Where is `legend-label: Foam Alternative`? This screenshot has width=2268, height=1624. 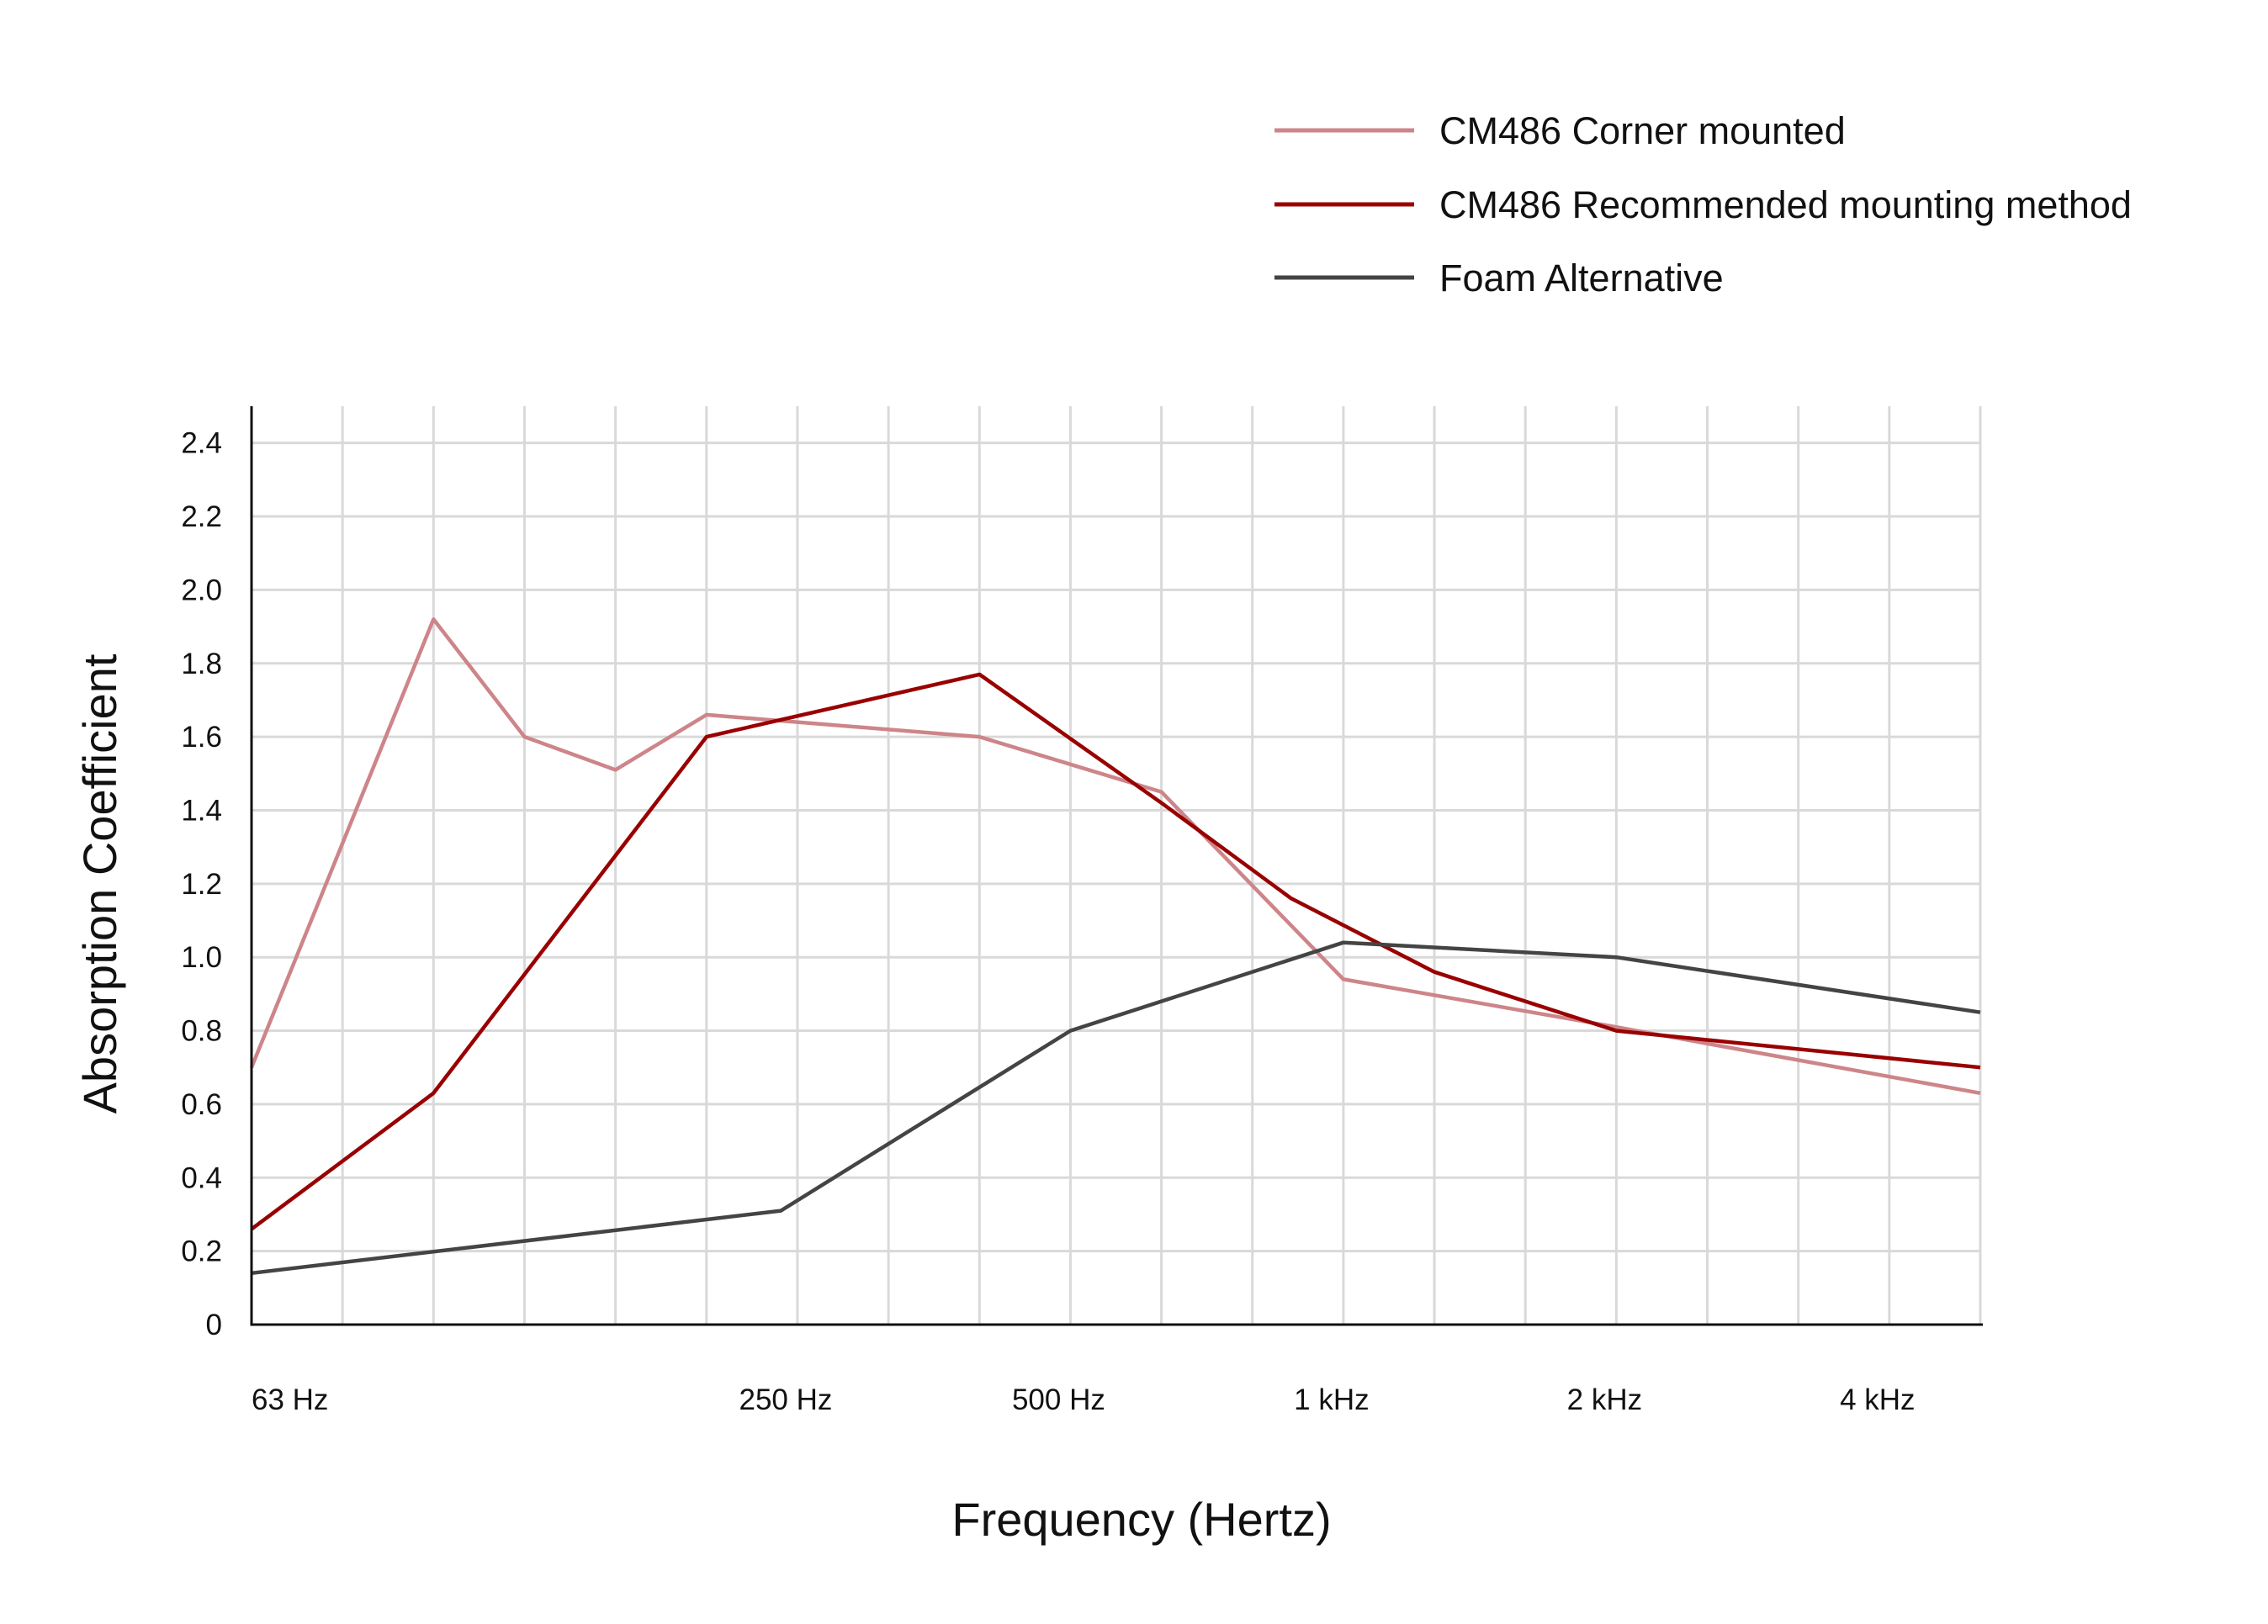 legend-label: Foam Alternative is located at coordinates (1582, 278).